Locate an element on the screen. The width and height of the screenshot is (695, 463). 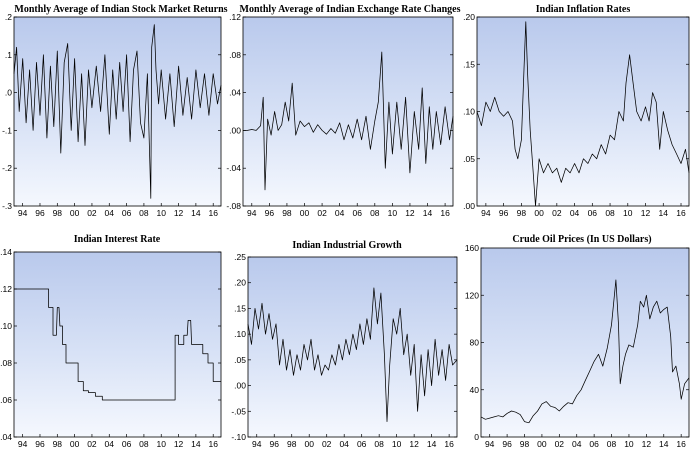
y-tick-label: -.10 is located at coordinates (238, 437).